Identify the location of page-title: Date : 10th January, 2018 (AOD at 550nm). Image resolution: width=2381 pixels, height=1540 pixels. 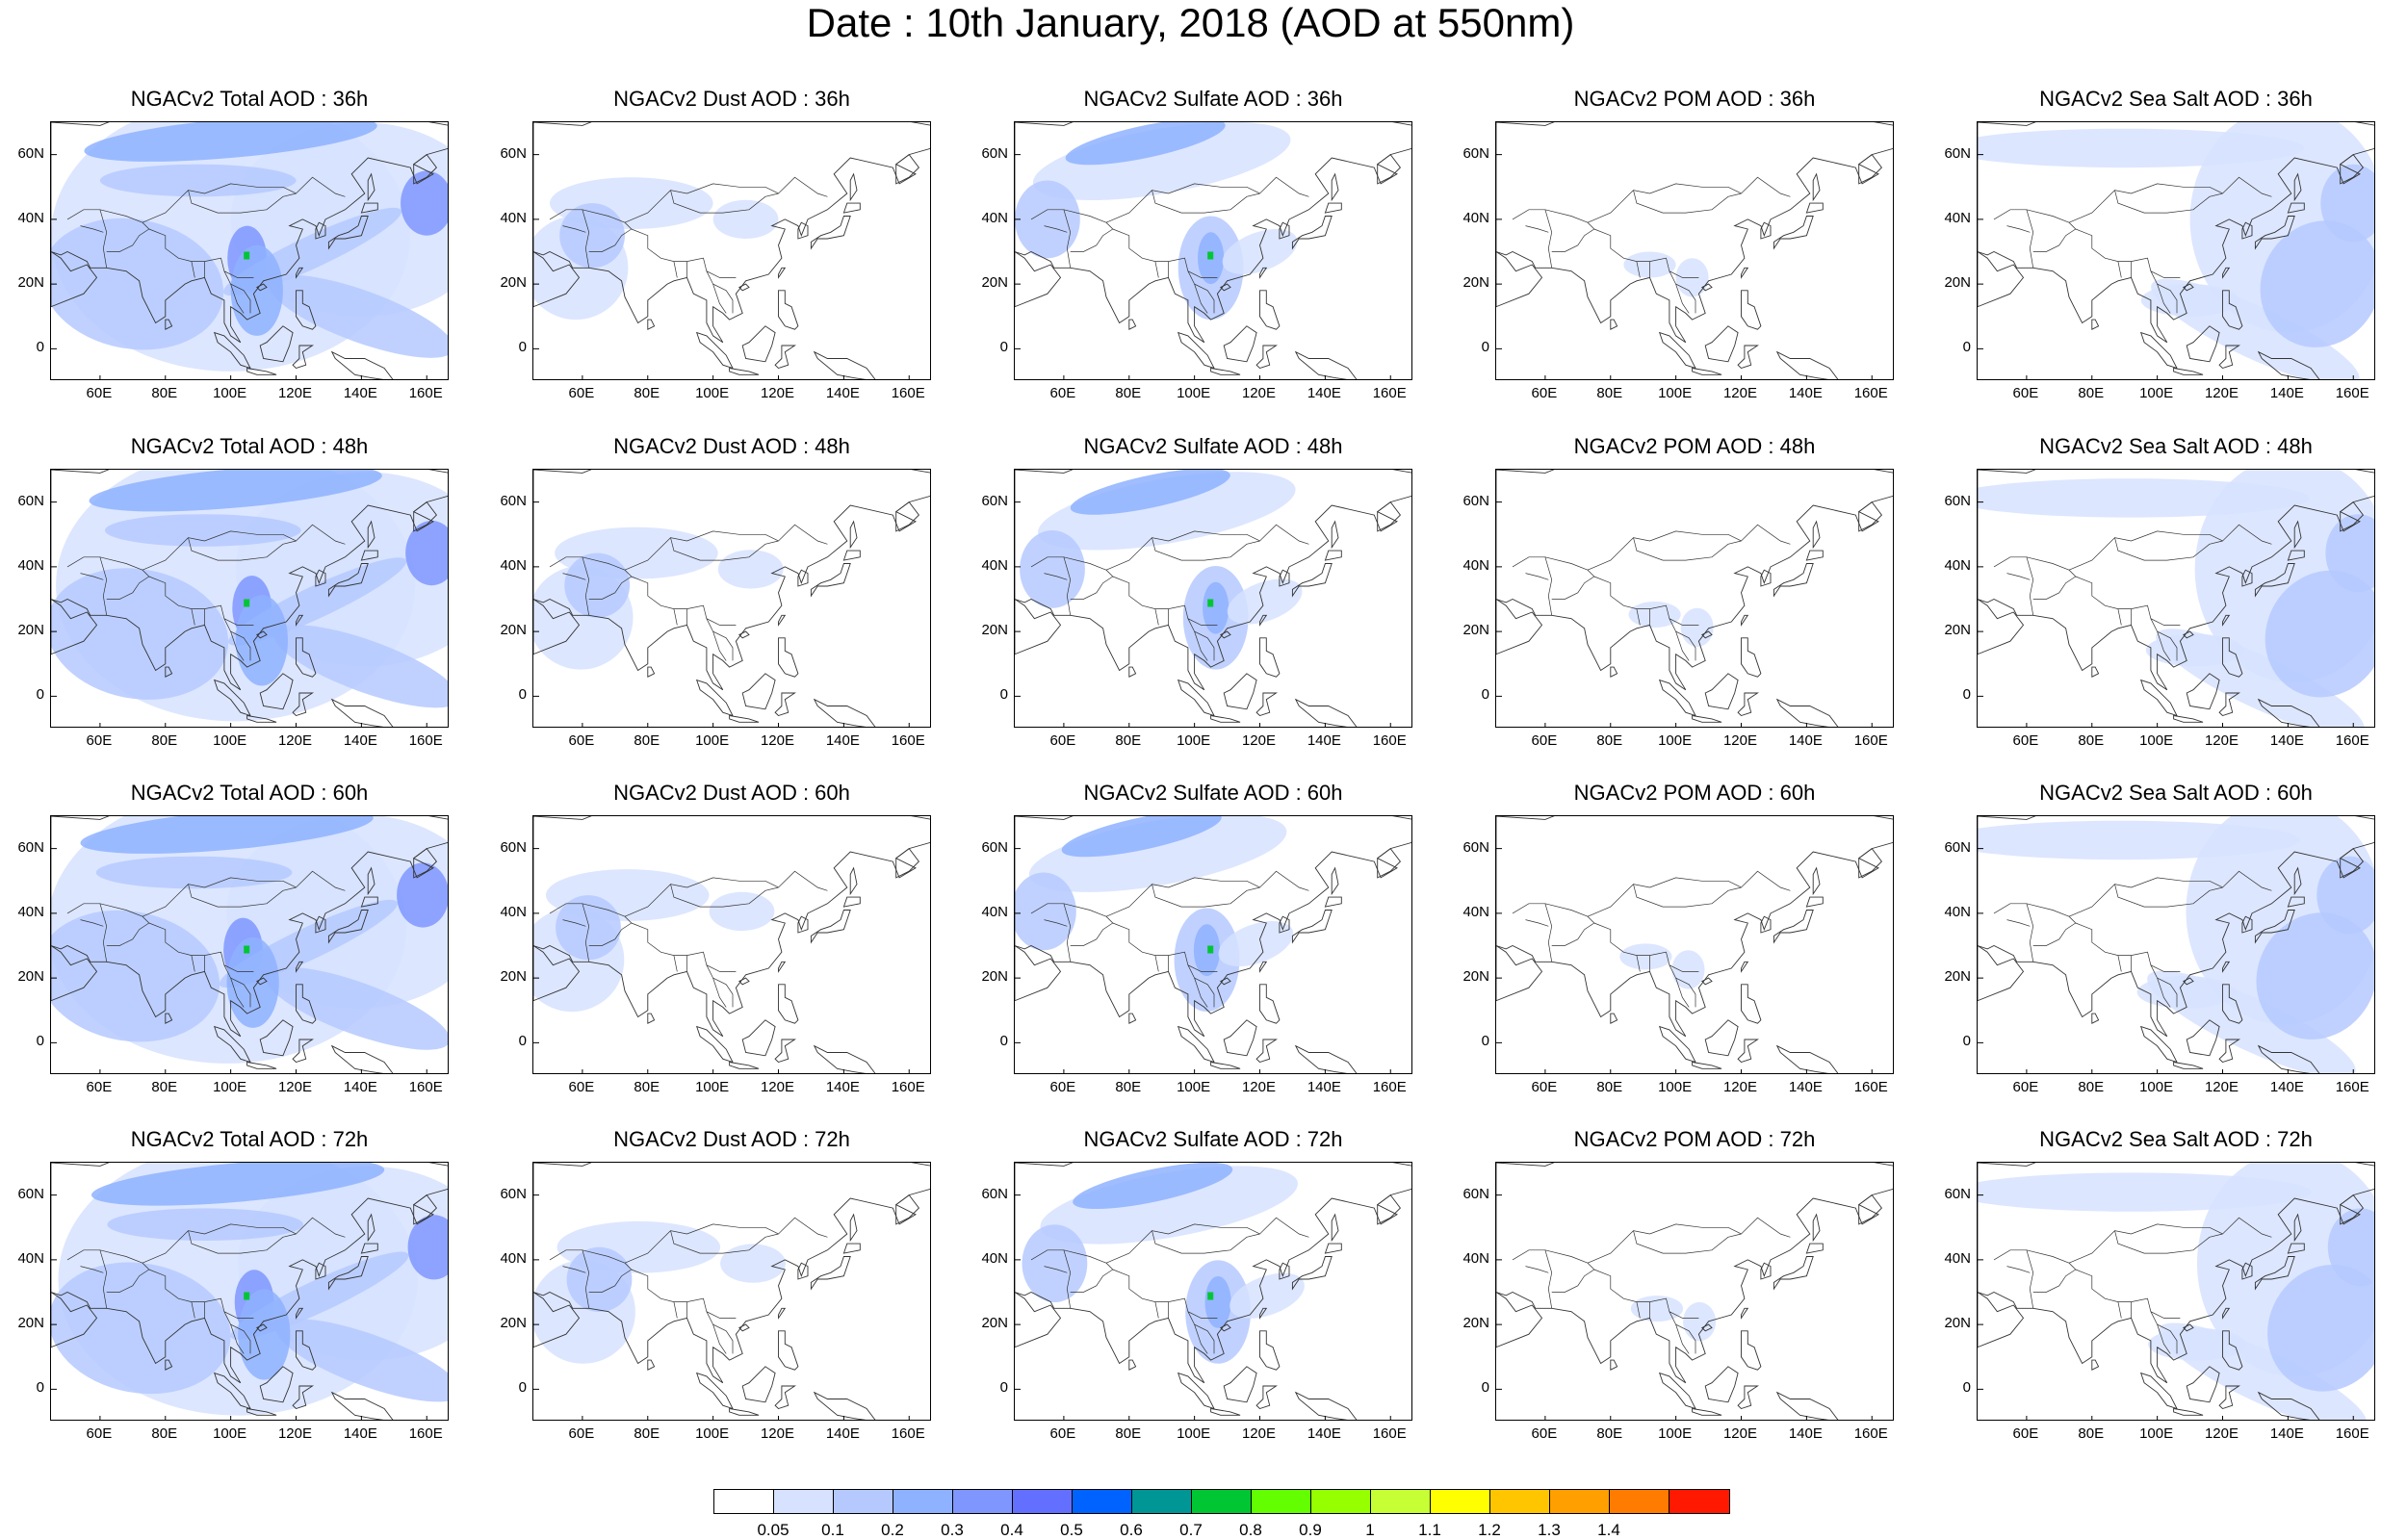
(1190, 22).